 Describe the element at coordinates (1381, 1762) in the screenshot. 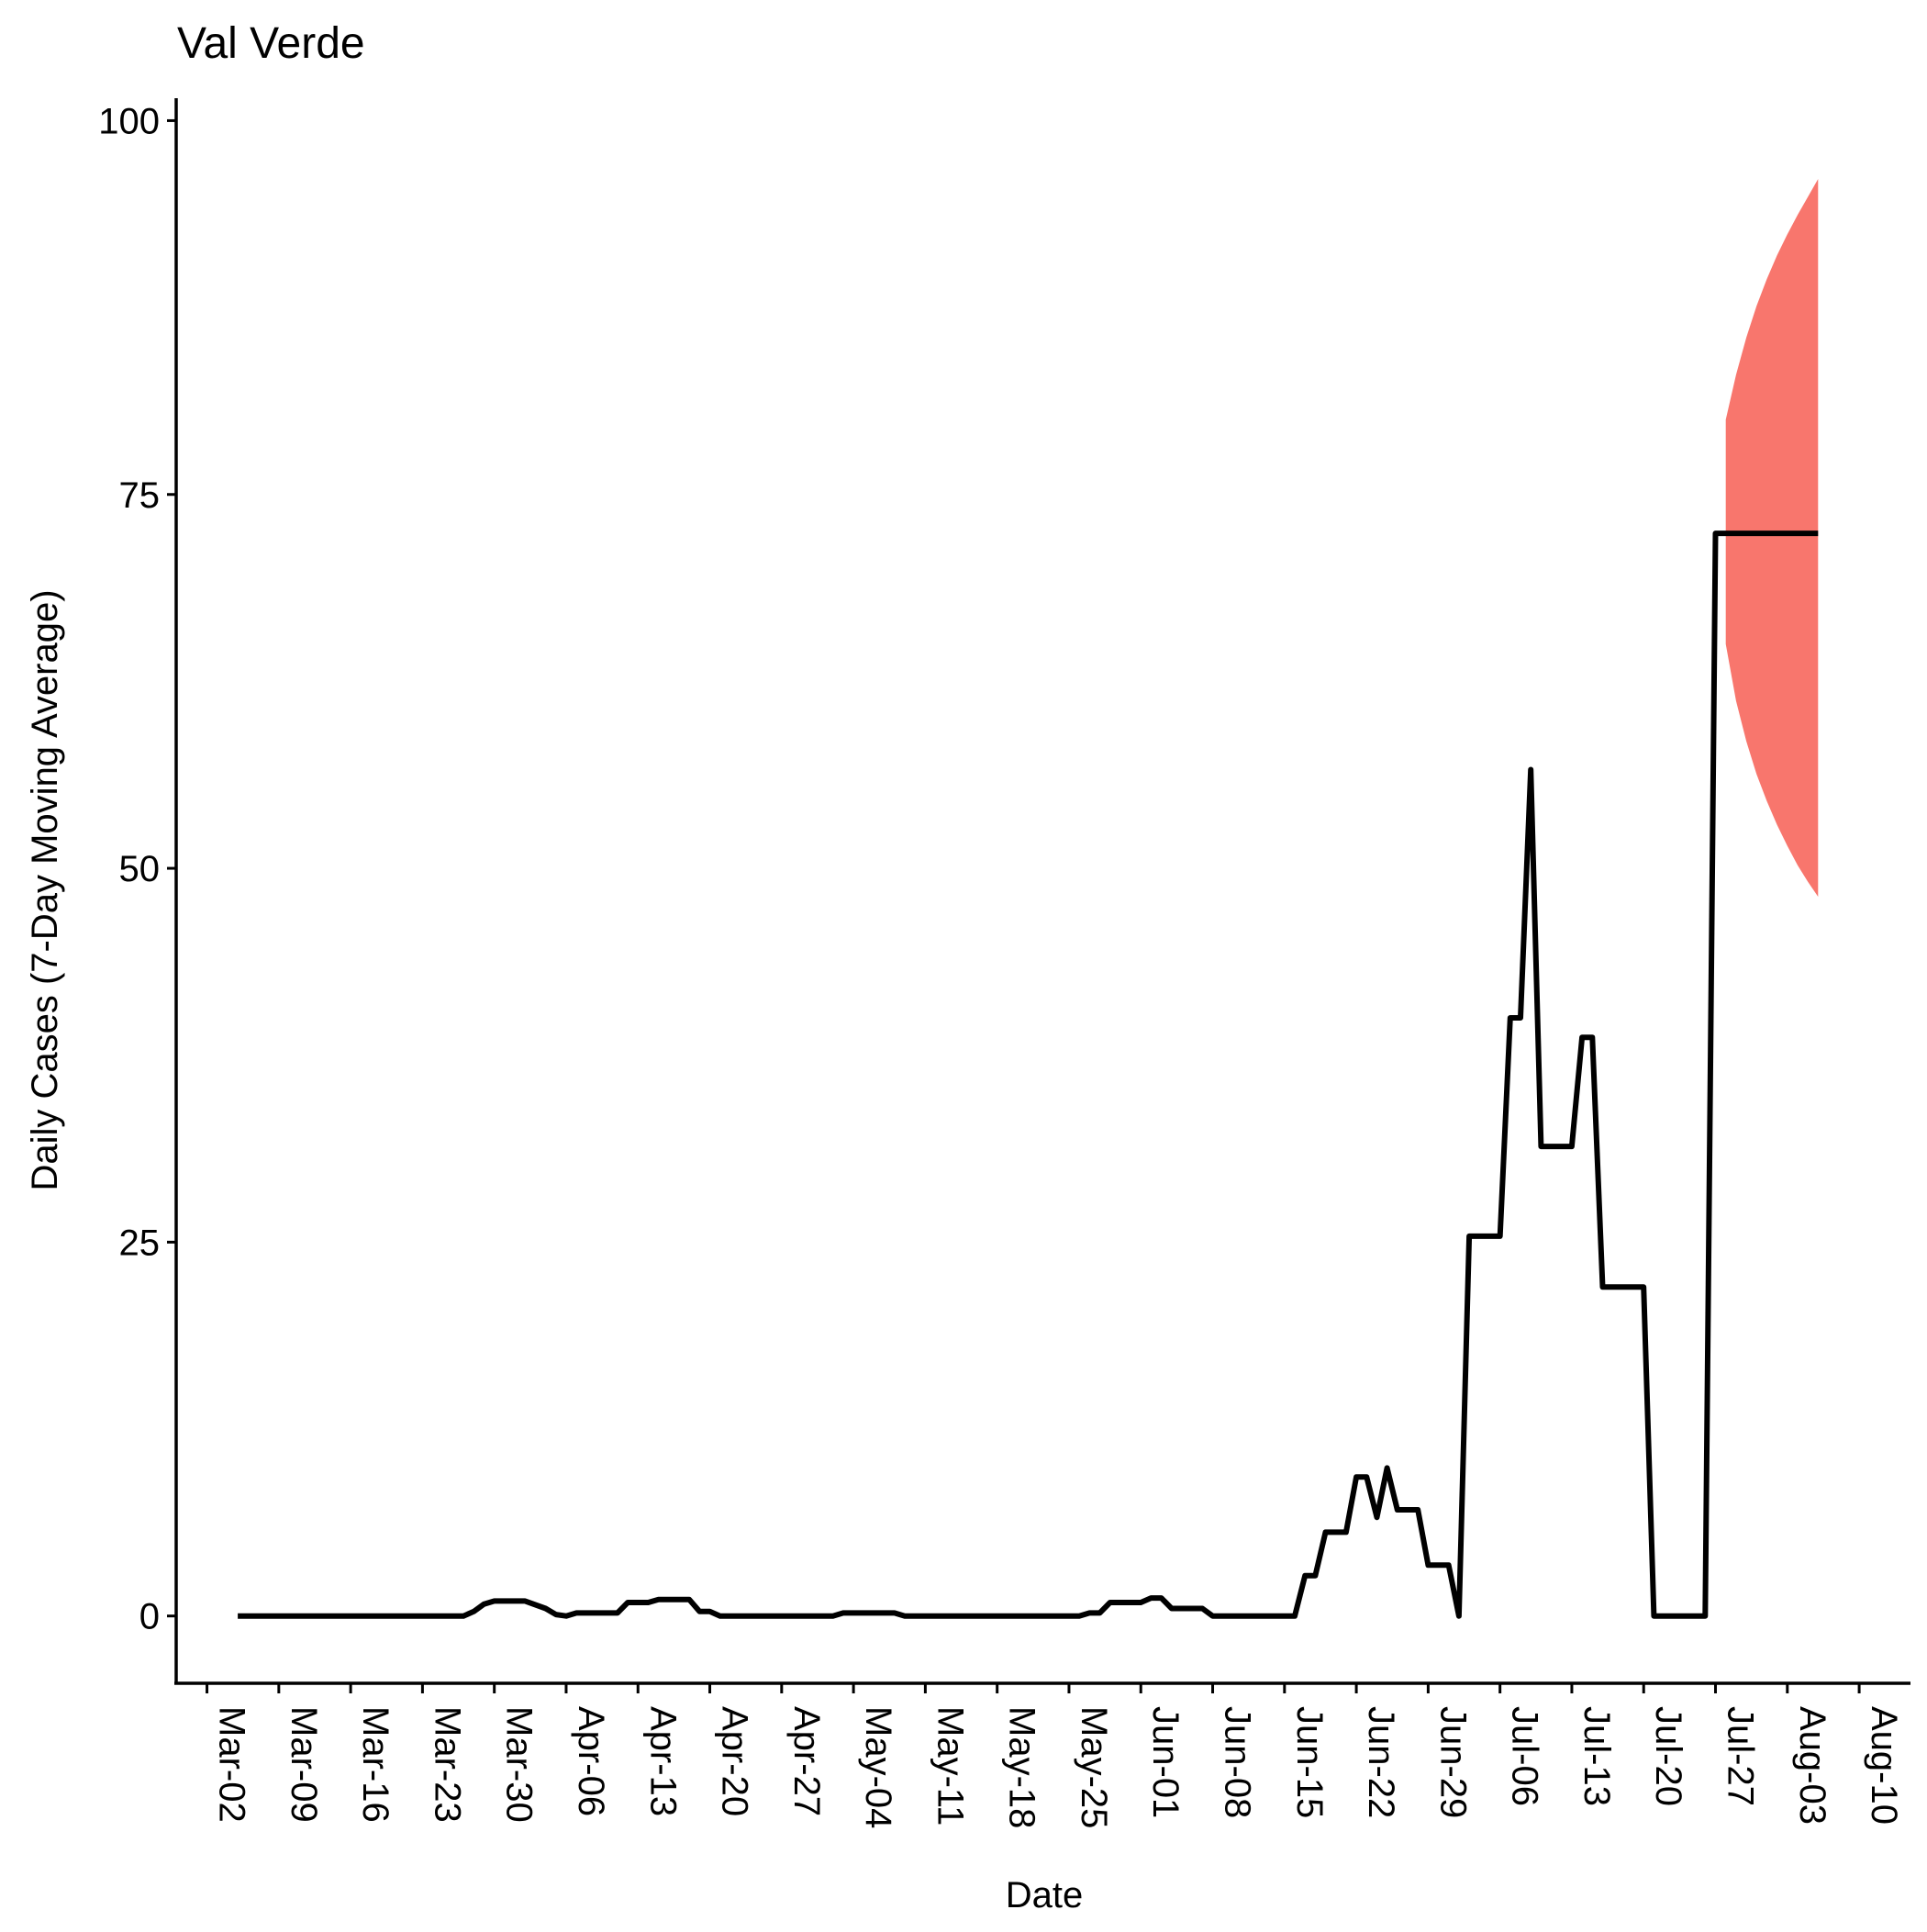

I see `x-tick-label: Jun-22` at that location.